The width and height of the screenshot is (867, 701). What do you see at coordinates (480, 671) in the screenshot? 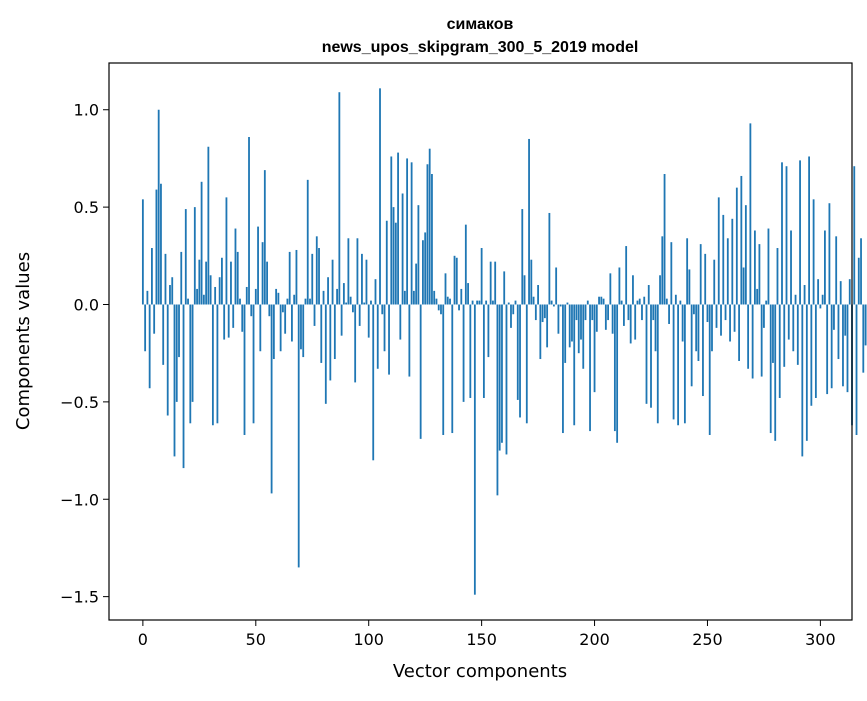
I see `x-axis-label: Vector components` at bounding box center [480, 671].